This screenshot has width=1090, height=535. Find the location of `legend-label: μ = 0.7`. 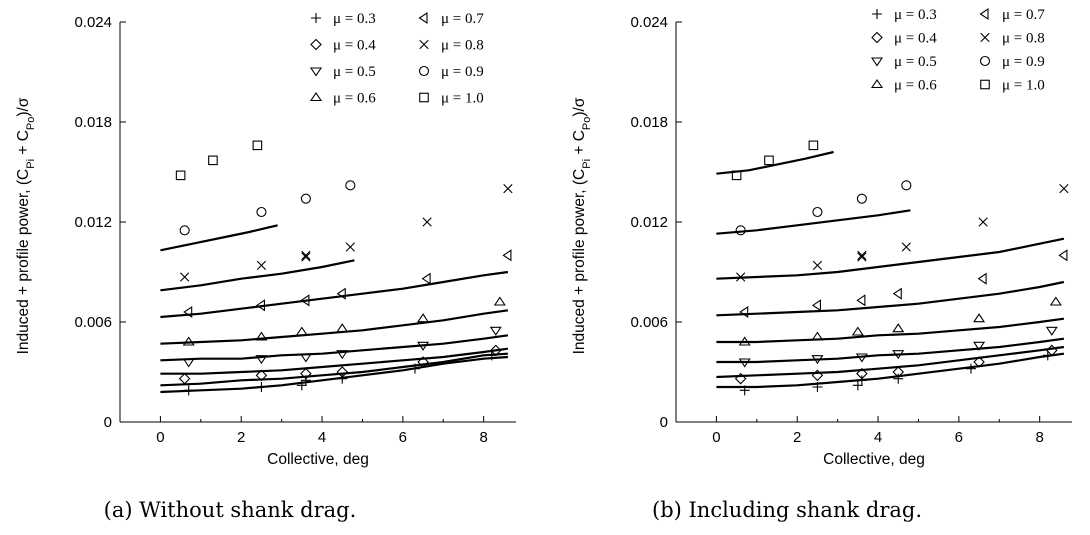

legend-label: μ = 0.7 is located at coordinates (1023, 15).